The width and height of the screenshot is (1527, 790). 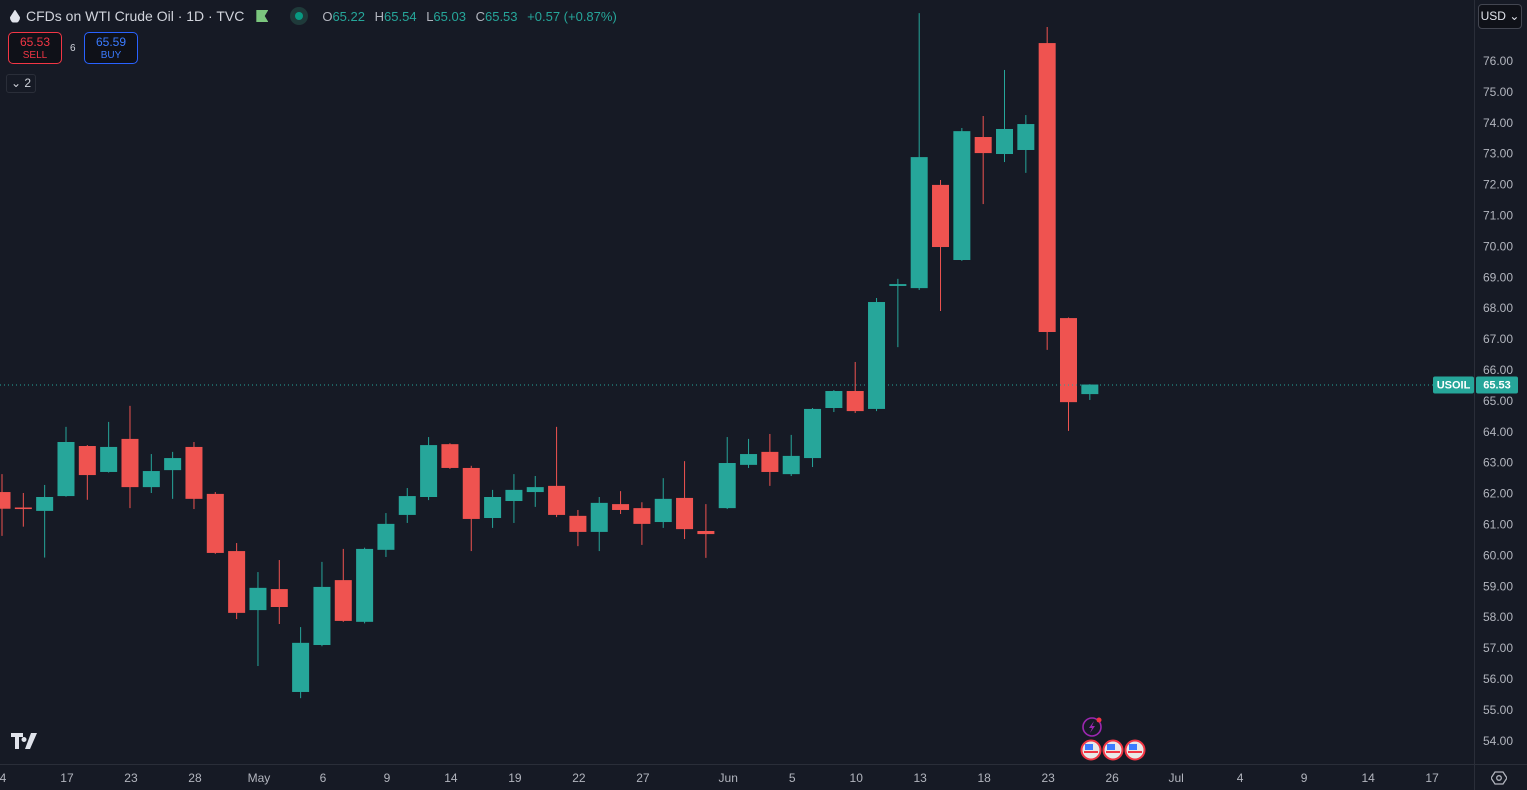 I want to click on price-label-value: 65.53, so click(x=1497, y=386).